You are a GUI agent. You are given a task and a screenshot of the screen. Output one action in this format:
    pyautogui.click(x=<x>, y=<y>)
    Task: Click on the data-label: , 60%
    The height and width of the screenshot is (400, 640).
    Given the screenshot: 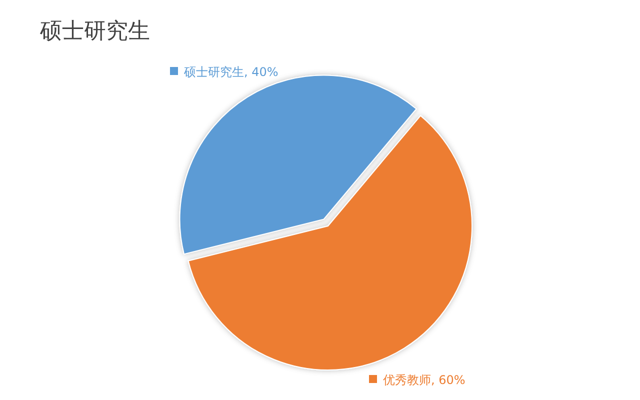 What is the action you would take?
    pyautogui.click(x=448, y=380)
    